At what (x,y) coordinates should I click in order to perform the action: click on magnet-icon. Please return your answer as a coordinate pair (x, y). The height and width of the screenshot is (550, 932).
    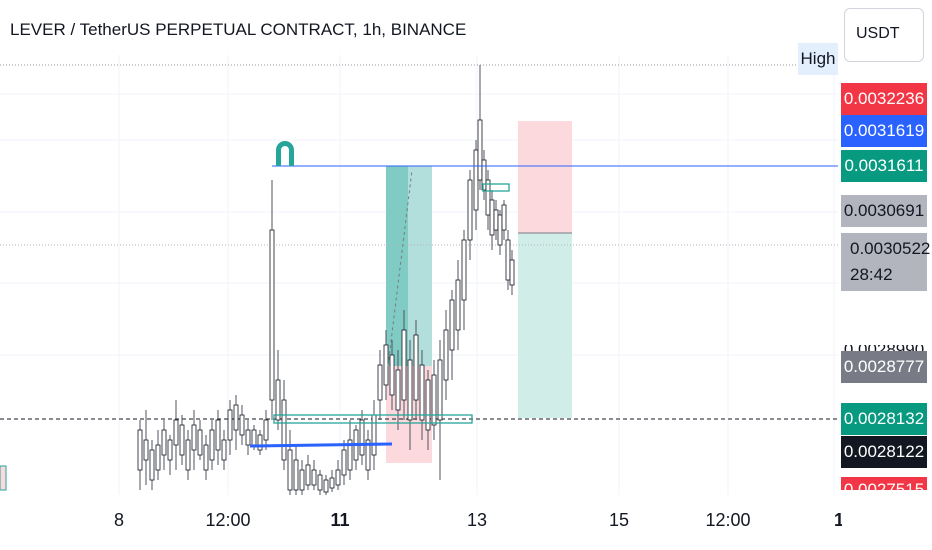
    Looking at the image, I should click on (285, 153).